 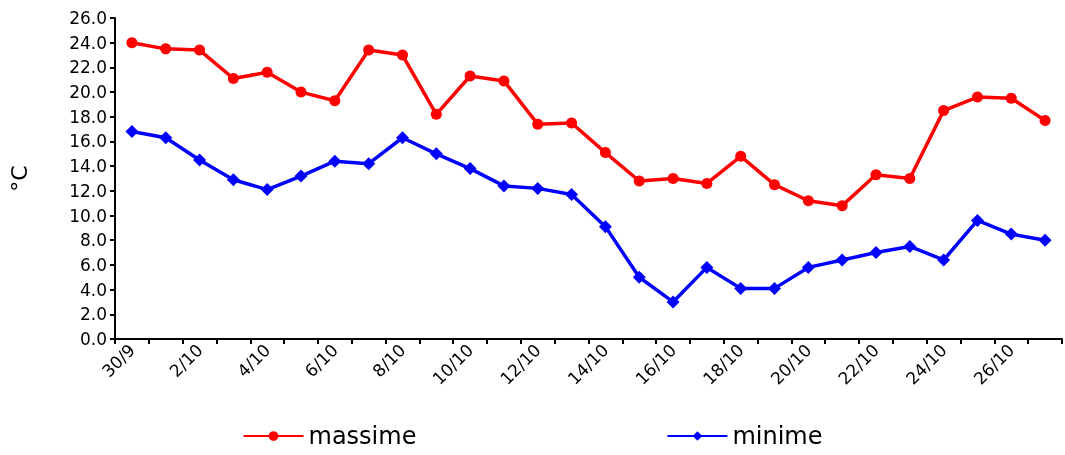 What do you see at coordinates (88, 18) in the screenshot?
I see `y-tick-label: 26.0` at bounding box center [88, 18].